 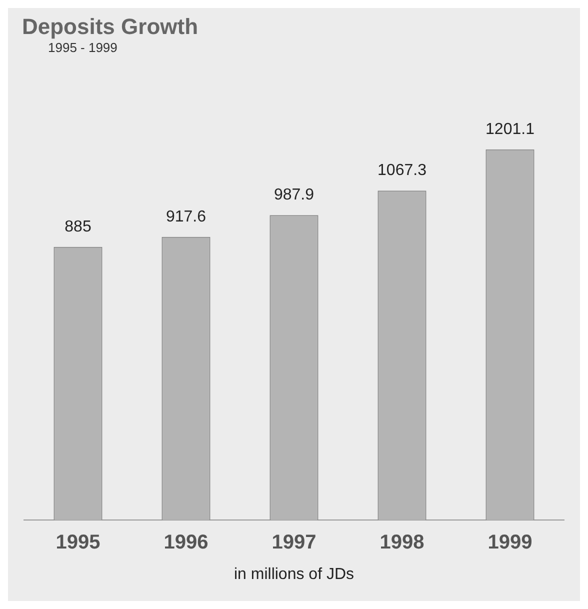 I want to click on data-label: 885, so click(x=78, y=227).